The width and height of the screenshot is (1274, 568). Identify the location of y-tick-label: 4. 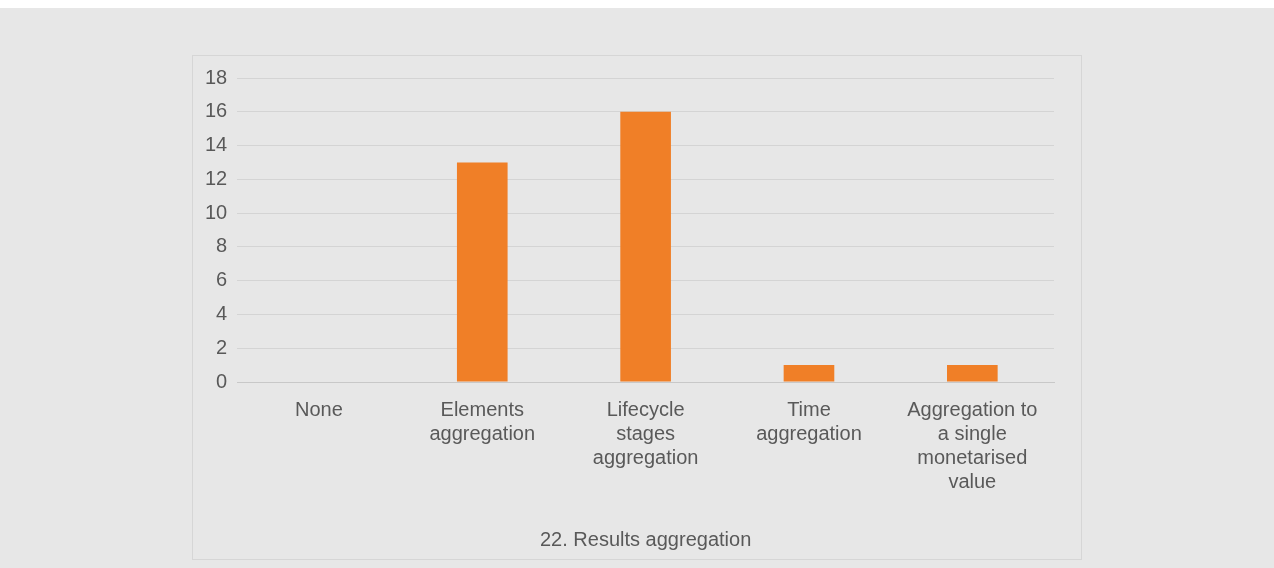
(222, 312).